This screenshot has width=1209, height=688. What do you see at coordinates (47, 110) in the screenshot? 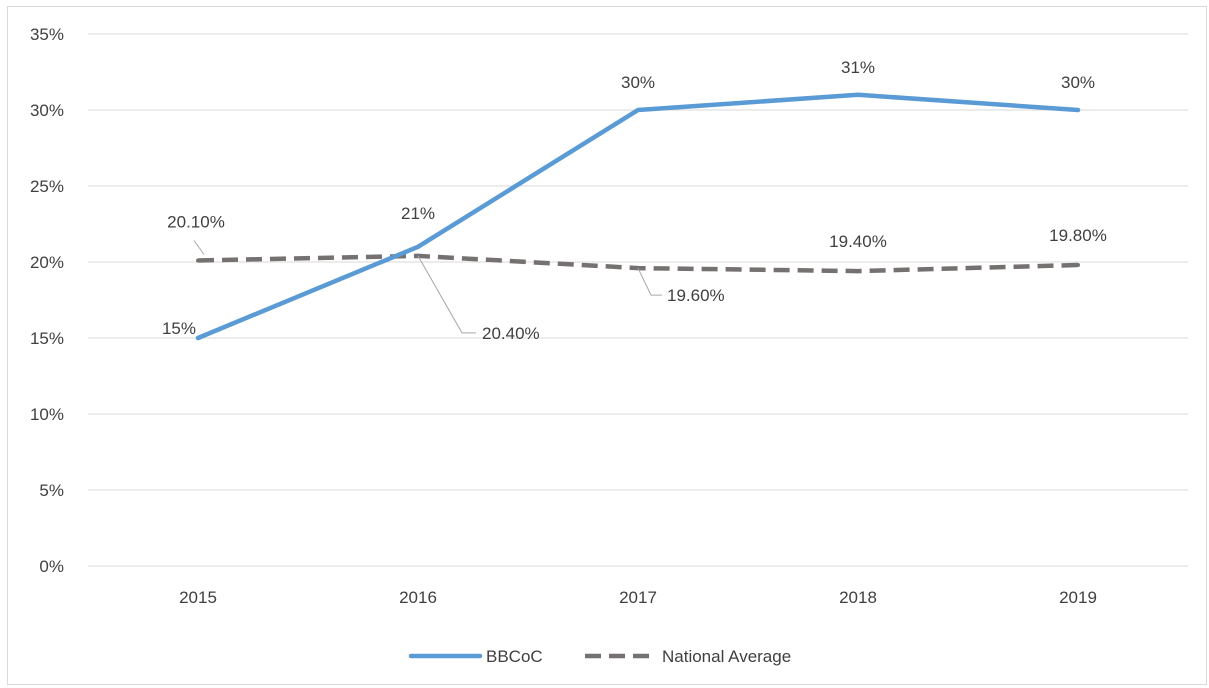
I see `y-tick-label: 30%` at bounding box center [47, 110].